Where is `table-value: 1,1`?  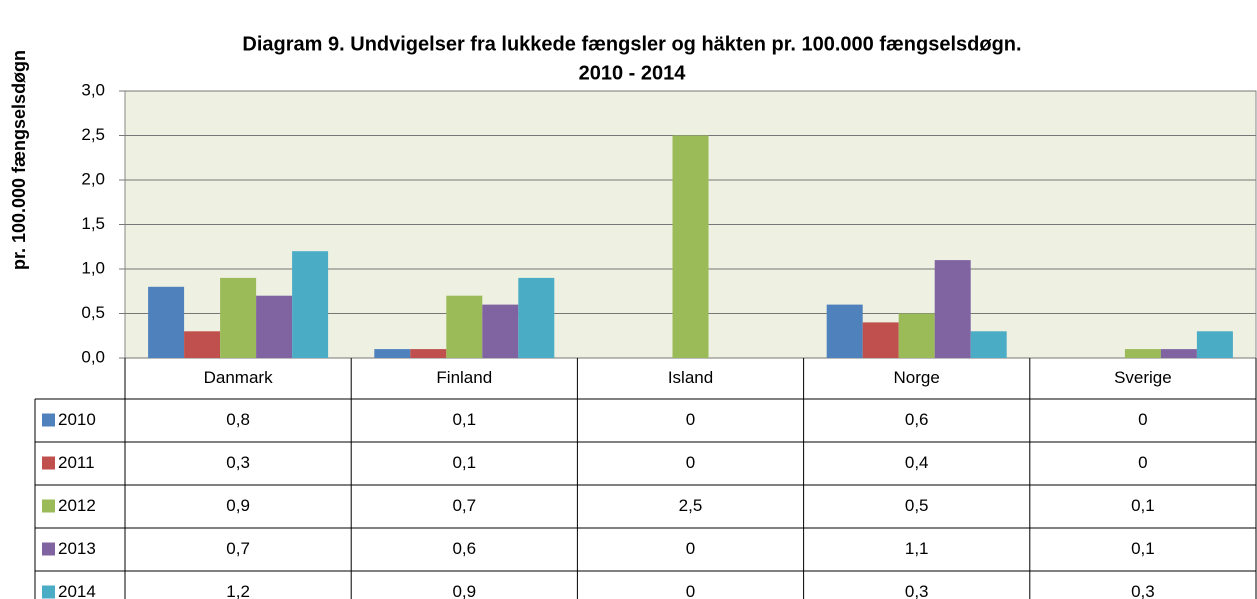
table-value: 1,1 is located at coordinates (917, 548).